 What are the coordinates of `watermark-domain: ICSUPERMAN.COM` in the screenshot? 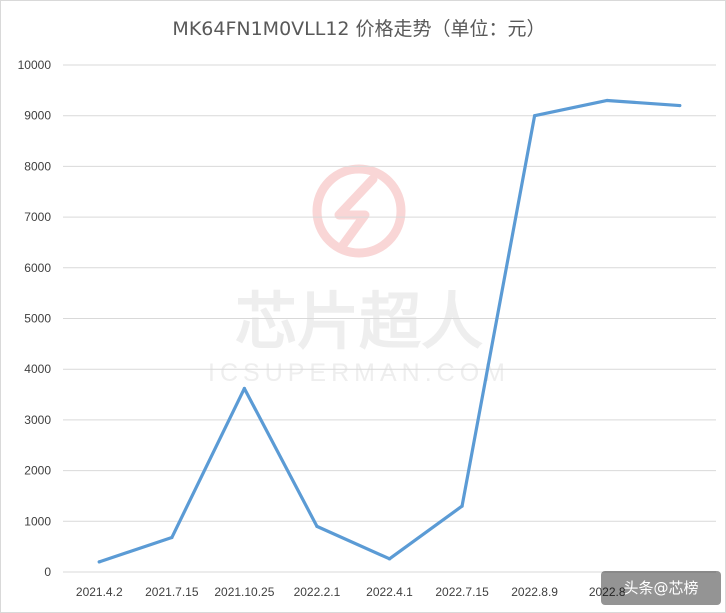 It's located at (359, 373).